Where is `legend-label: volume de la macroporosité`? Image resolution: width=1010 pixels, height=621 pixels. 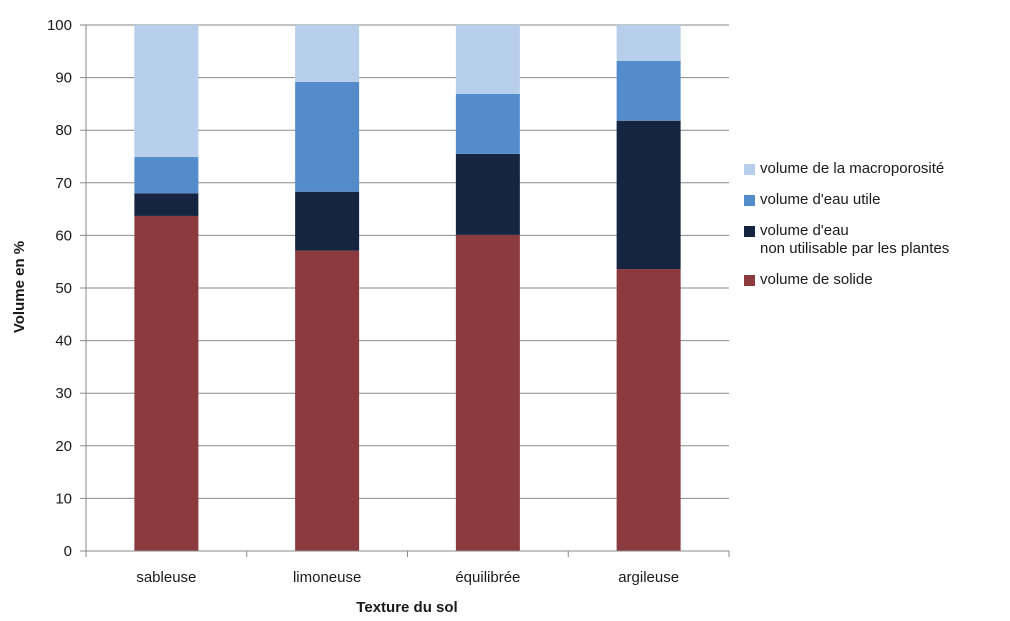 legend-label: volume de la macroporosité is located at coordinates (852, 169).